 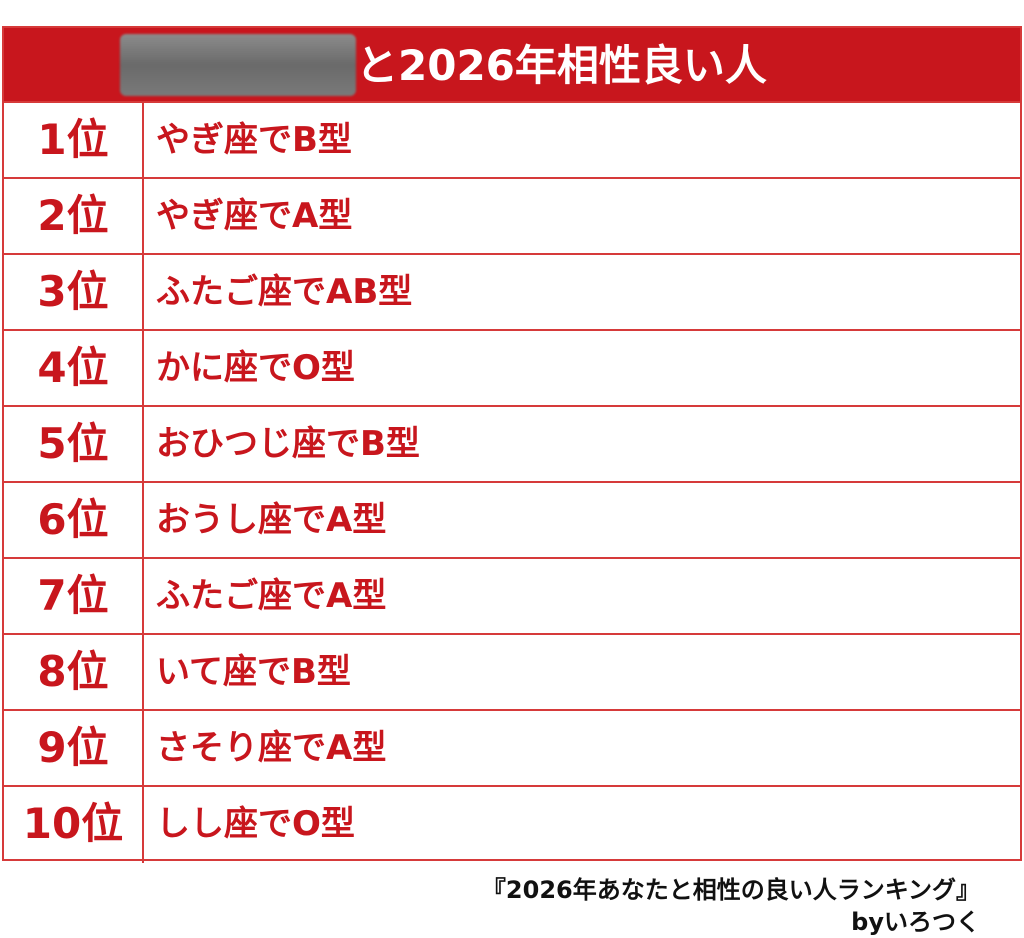 I want to click on entry-cell: ふたご座でAB型, so click(x=284, y=292).